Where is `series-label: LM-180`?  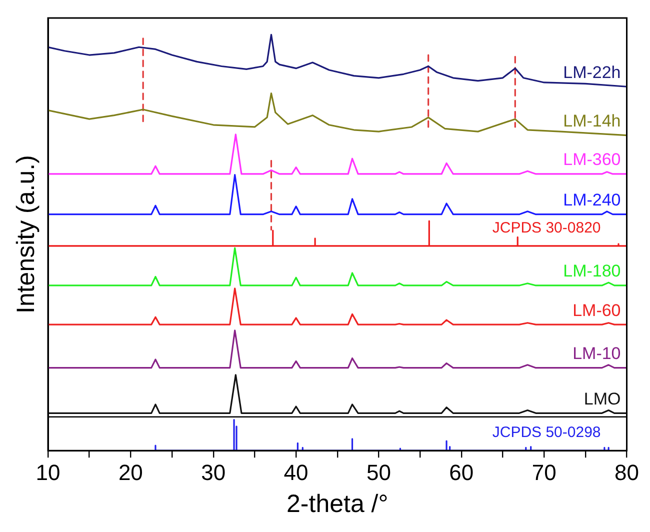 series-label: LM-180 is located at coordinates (592, 271).